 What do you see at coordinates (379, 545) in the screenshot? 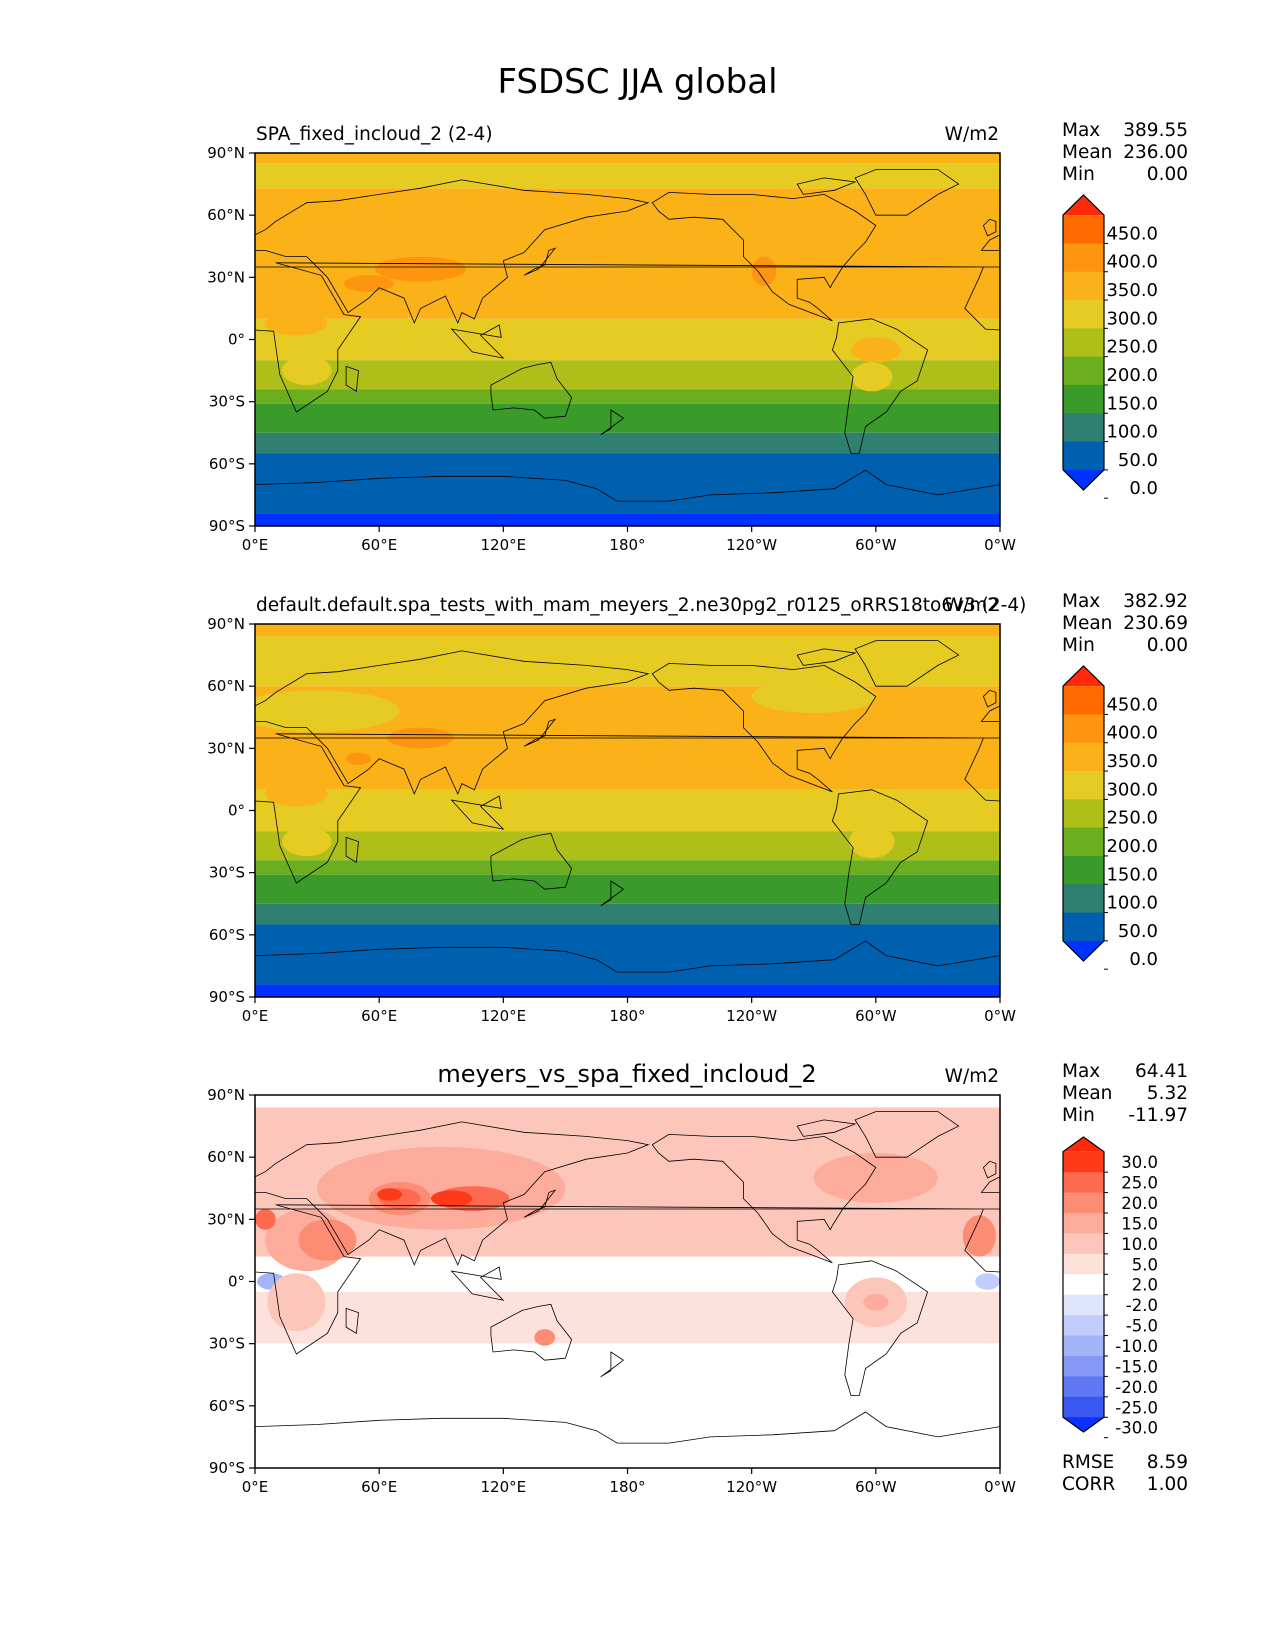
I see `x-tick-label: 60°E` at bounding box center [379, 545].